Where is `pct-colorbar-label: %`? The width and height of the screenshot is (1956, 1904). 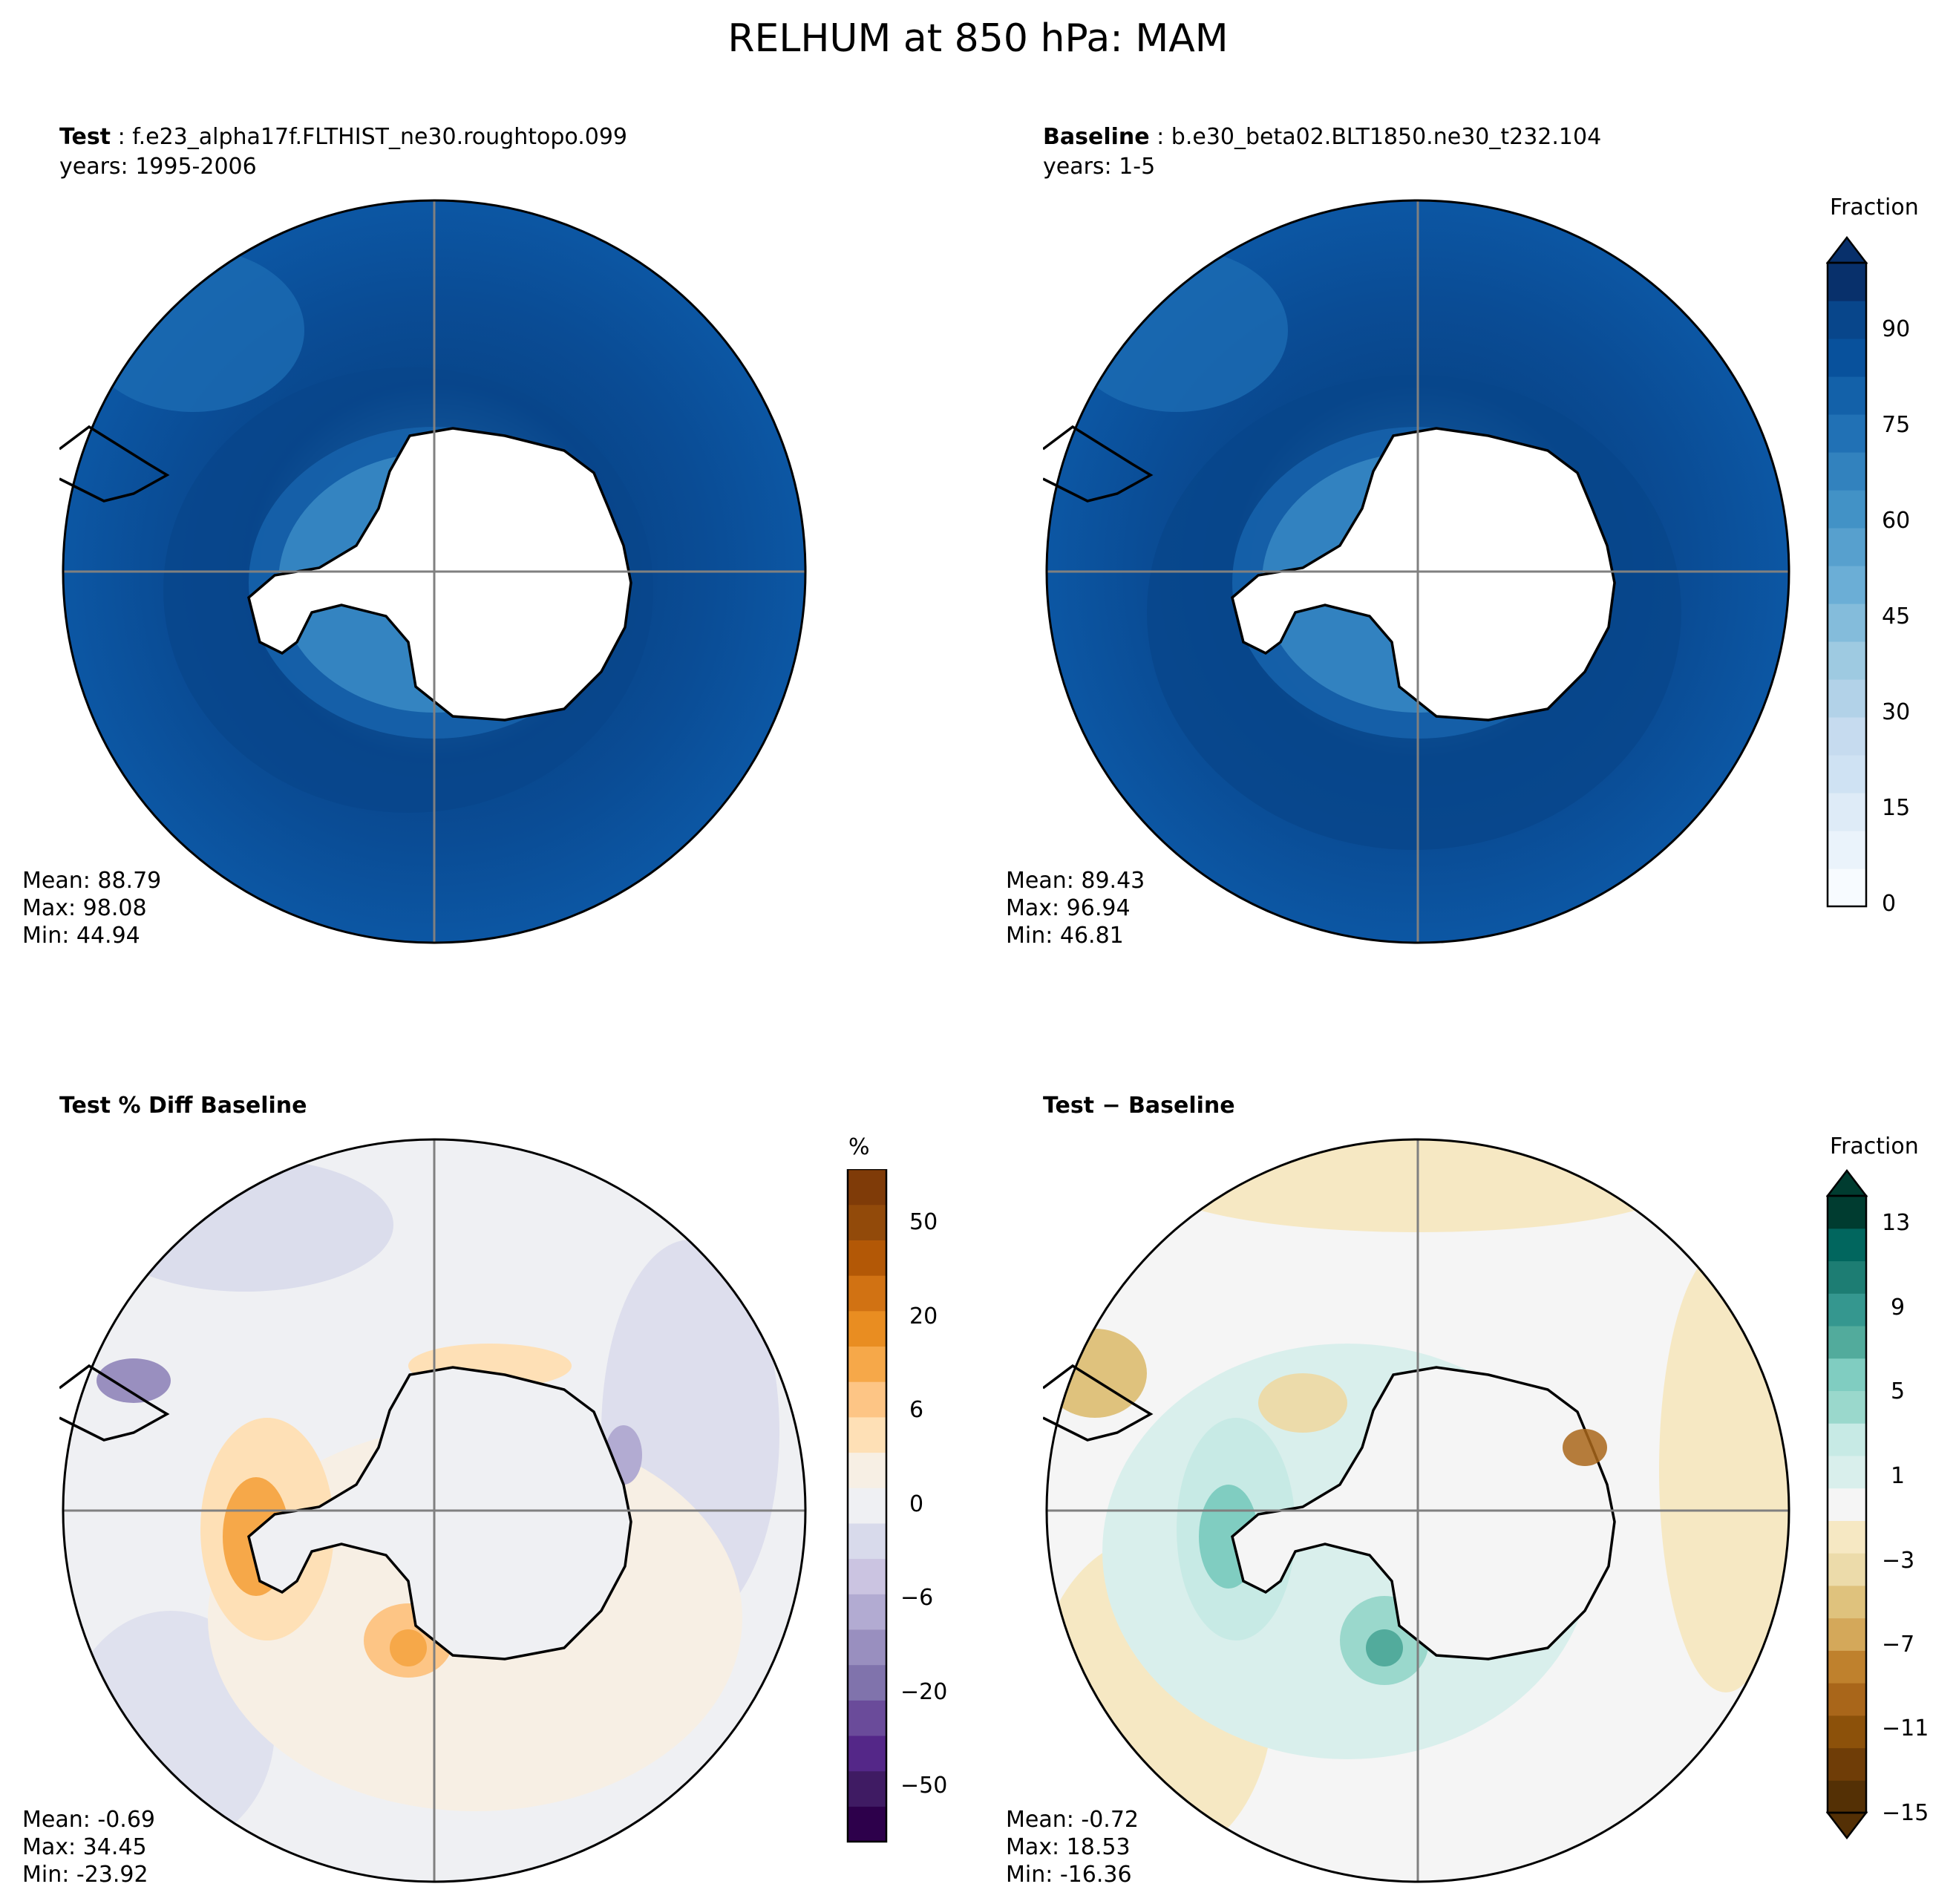
pct-colorbar-label: % is located at coordinates (859, 1147).